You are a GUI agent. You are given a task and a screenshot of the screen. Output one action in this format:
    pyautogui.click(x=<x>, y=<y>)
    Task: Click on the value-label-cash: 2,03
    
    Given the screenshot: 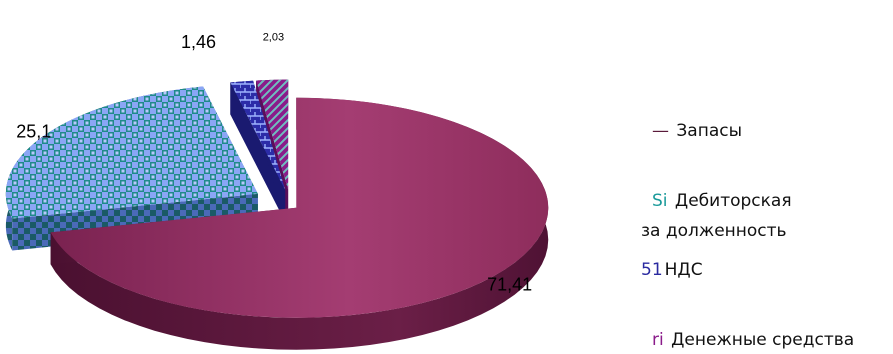 What is the action you would take?
    pyautogui.click(x=273, y=37)
    